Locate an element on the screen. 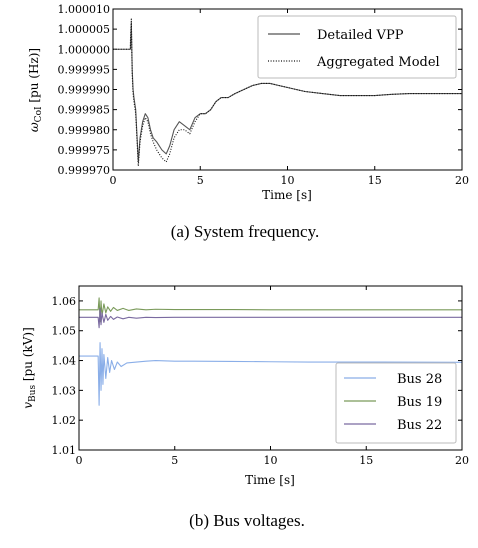 Image resolution: width=478 pixels, height=548 pixels. frequency-x-tick-label: 20 is located at coordinates (462, 180).